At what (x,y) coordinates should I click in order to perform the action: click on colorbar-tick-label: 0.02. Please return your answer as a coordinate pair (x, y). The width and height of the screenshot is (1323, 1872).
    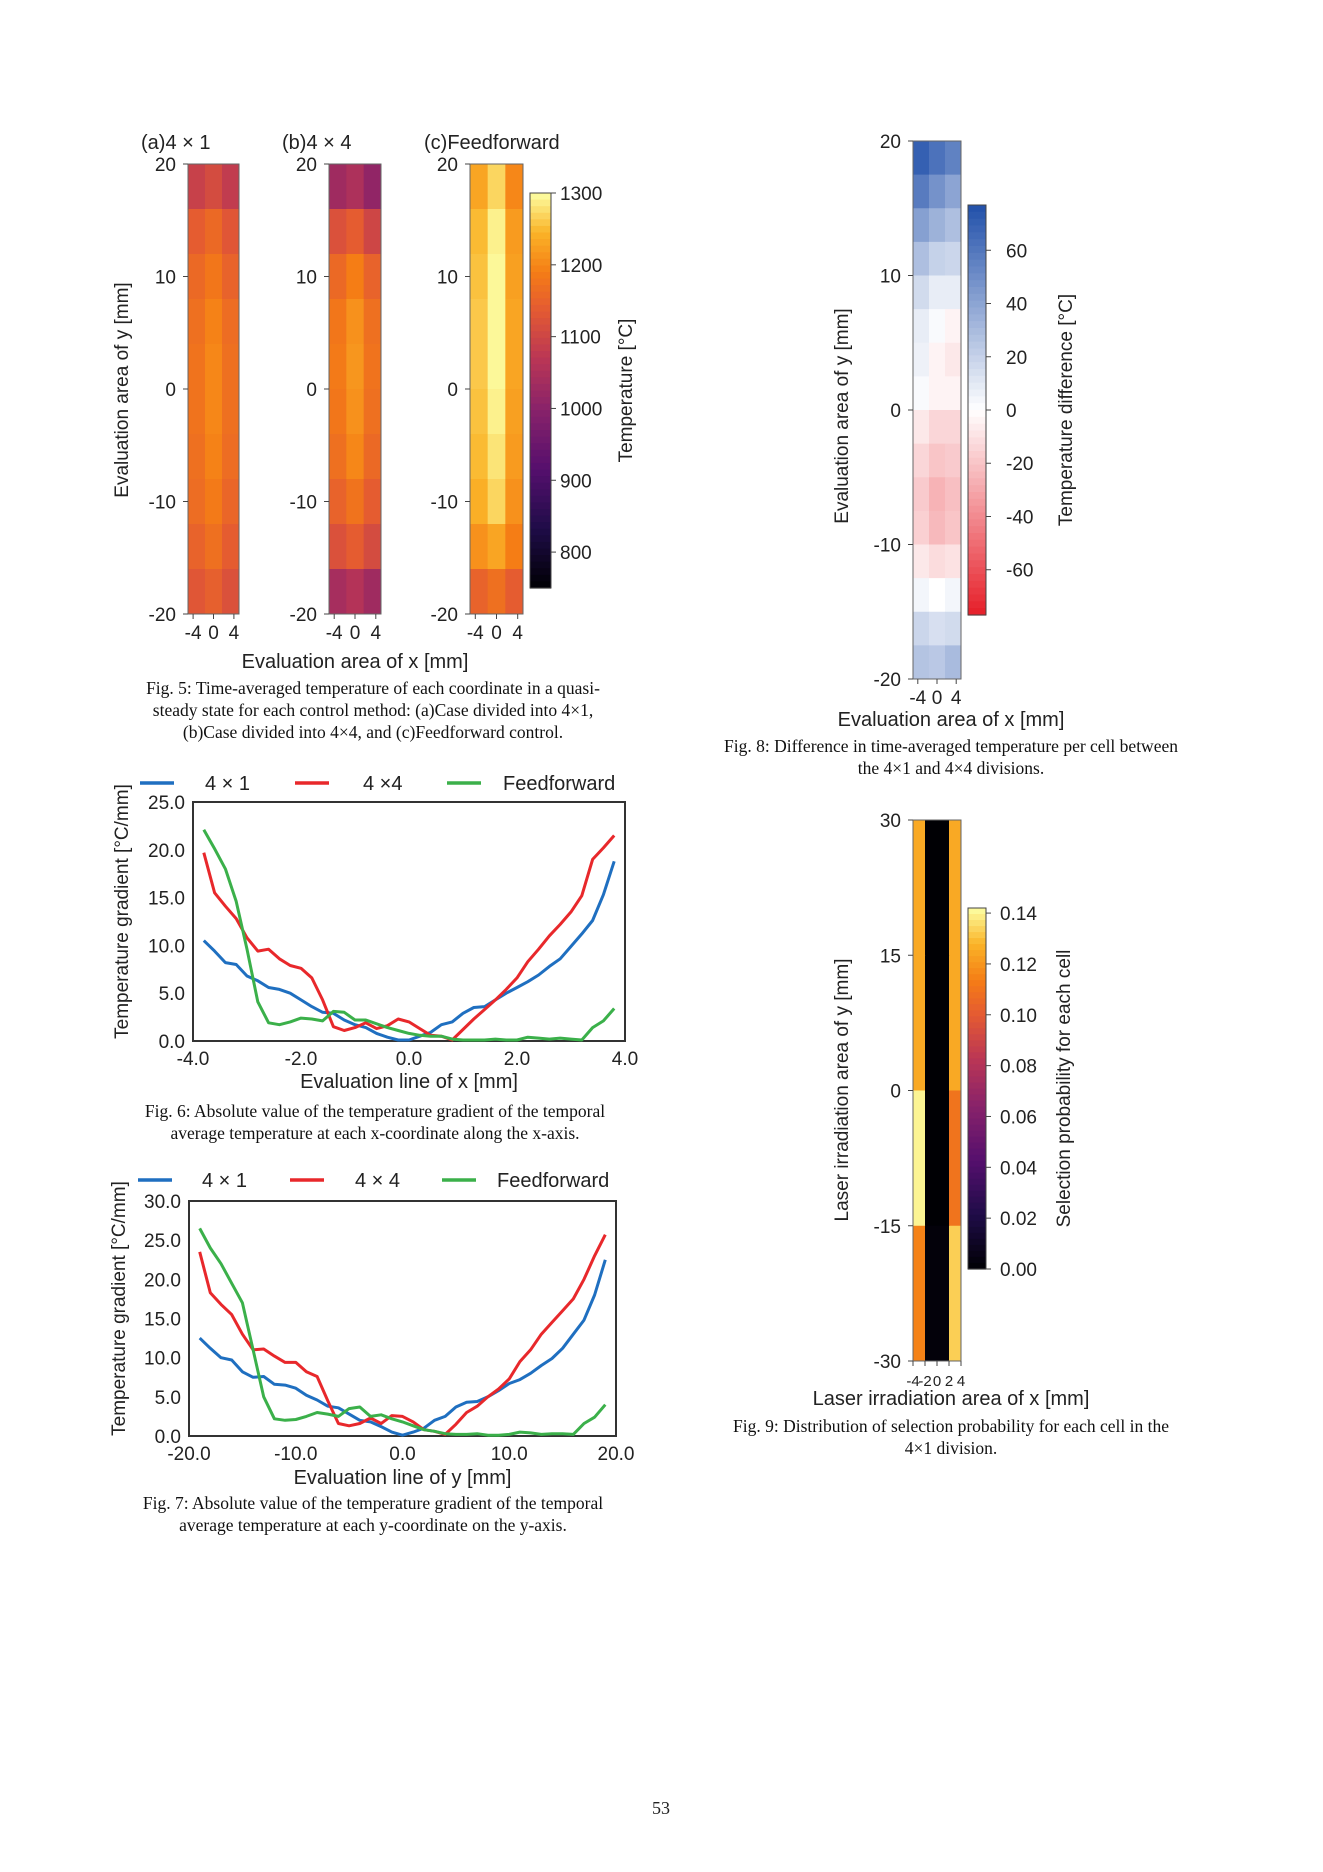
    Looking at the image, I should click on (1018, 1219).